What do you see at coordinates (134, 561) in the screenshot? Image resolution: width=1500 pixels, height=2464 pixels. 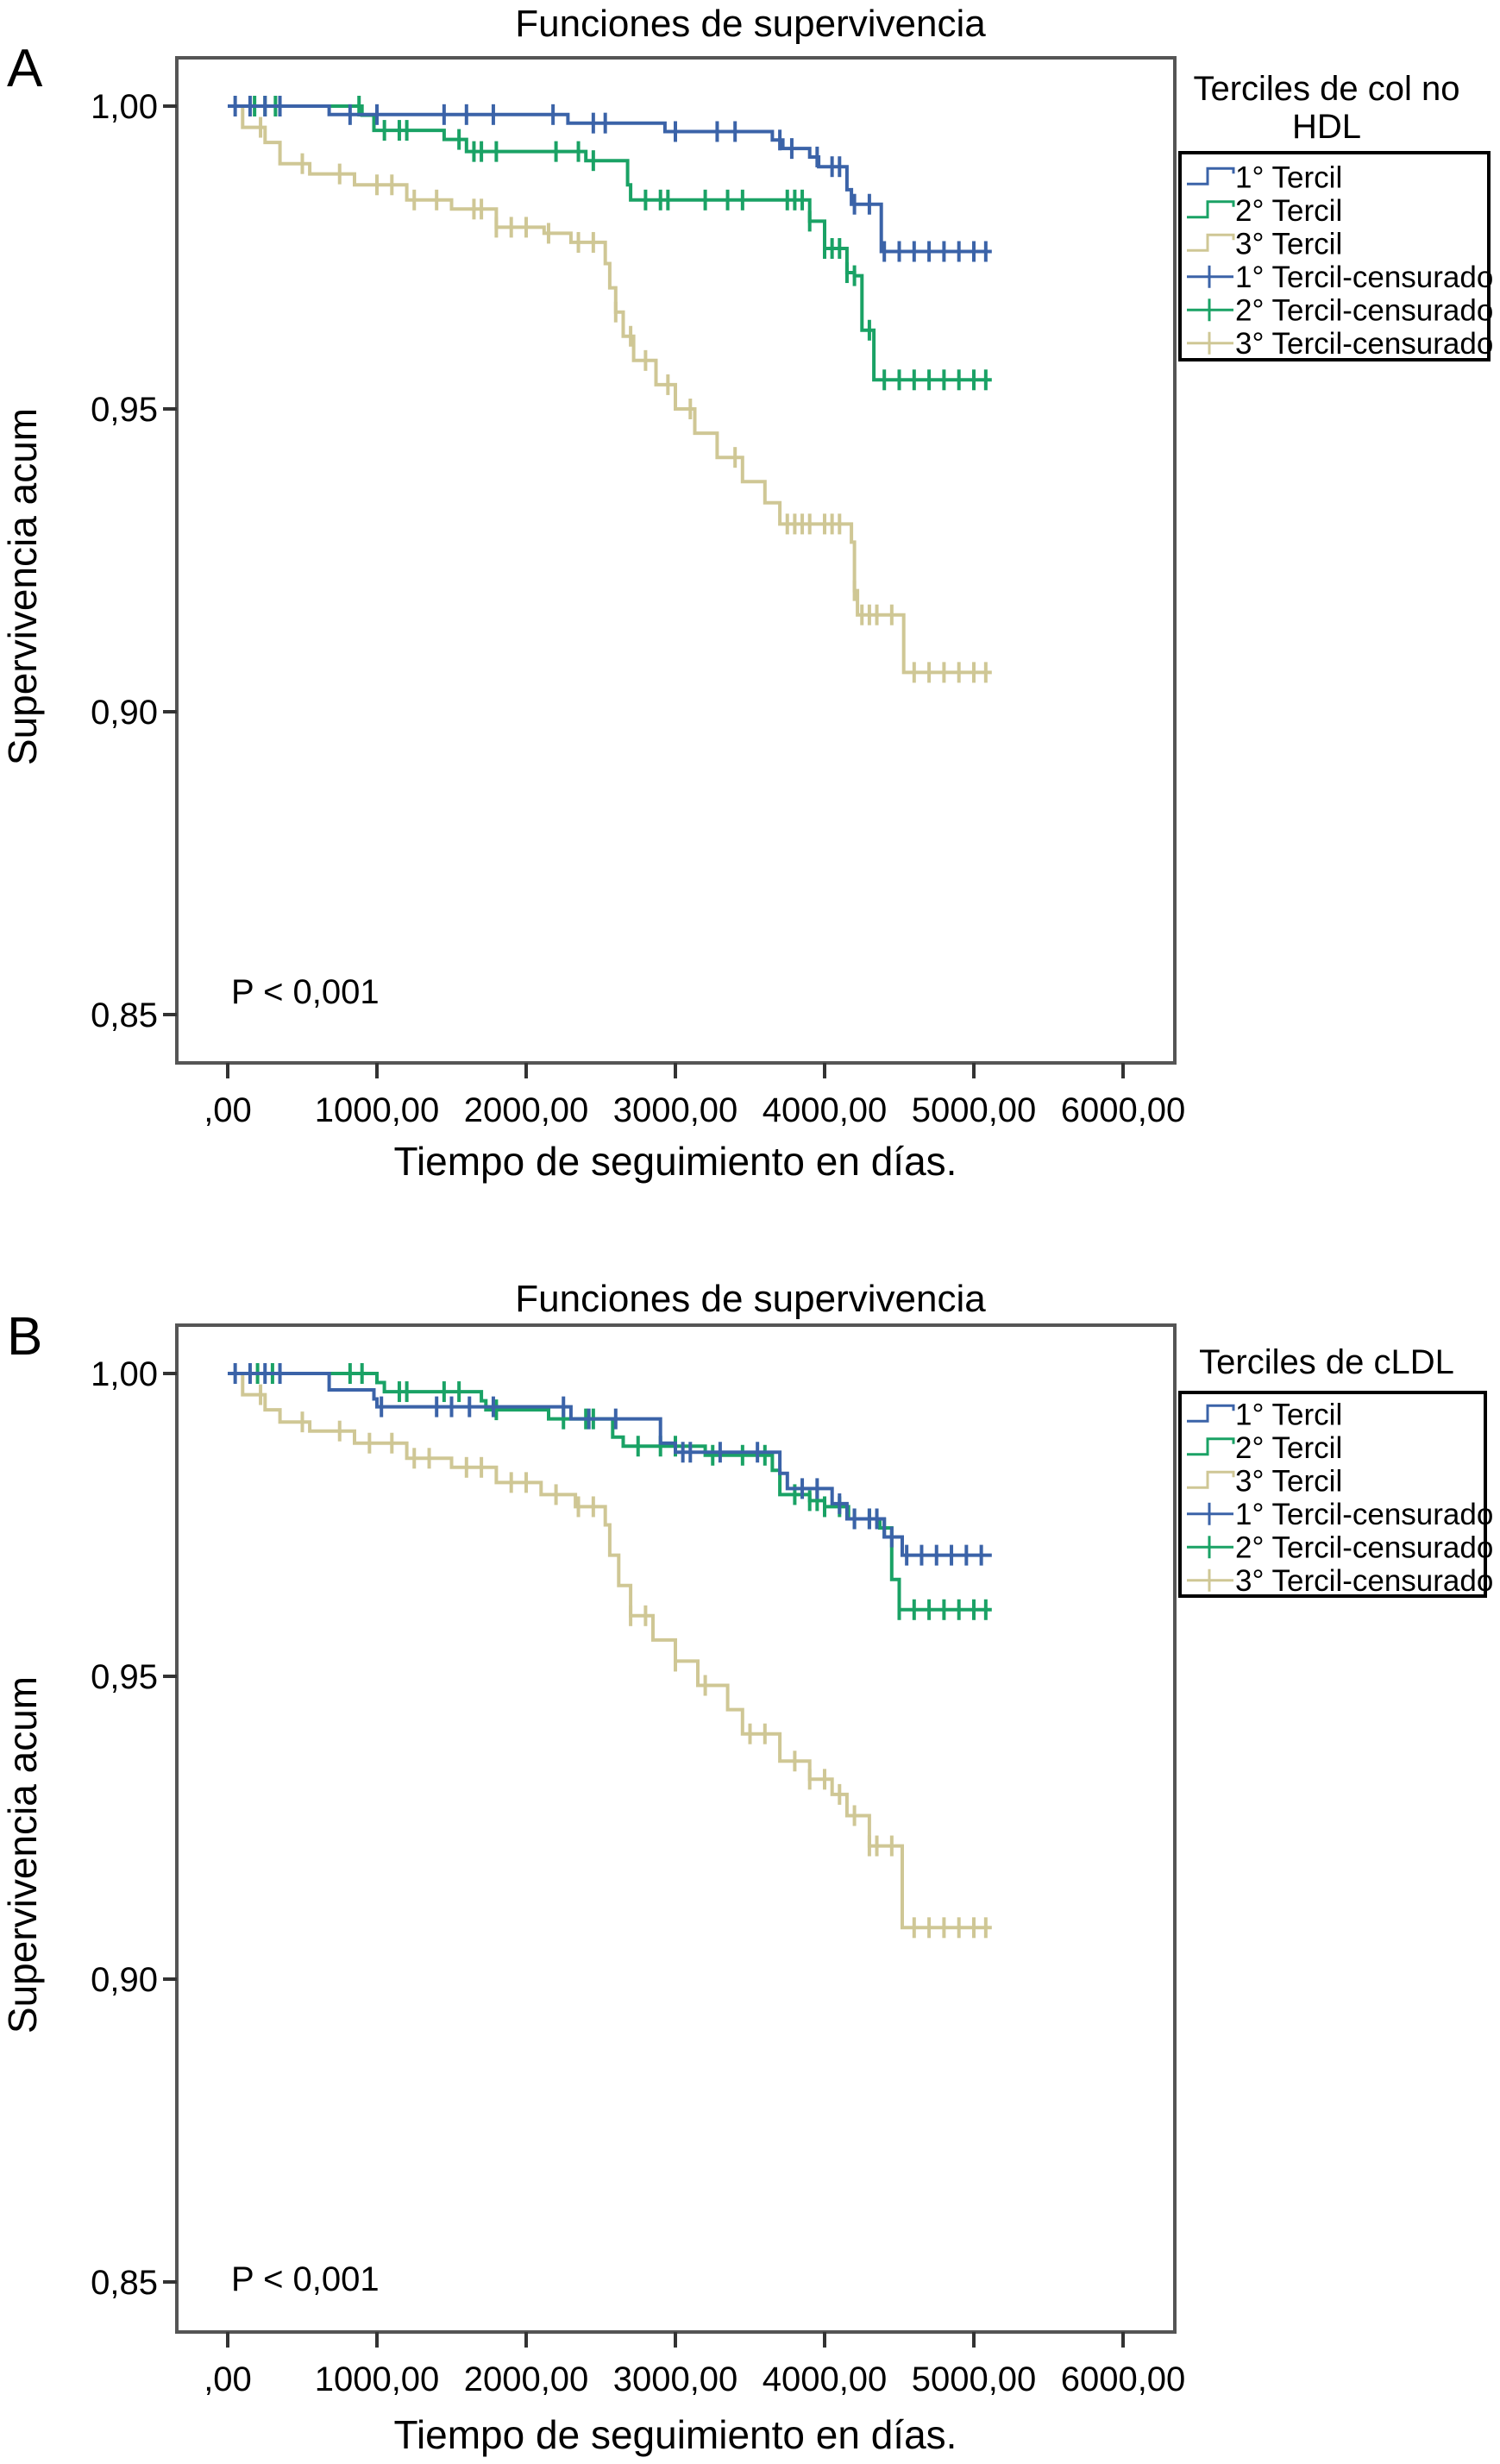 I see `y-ticks-a: 1,00 0,95 0,90 0,85` at bounding box center [134, 561].